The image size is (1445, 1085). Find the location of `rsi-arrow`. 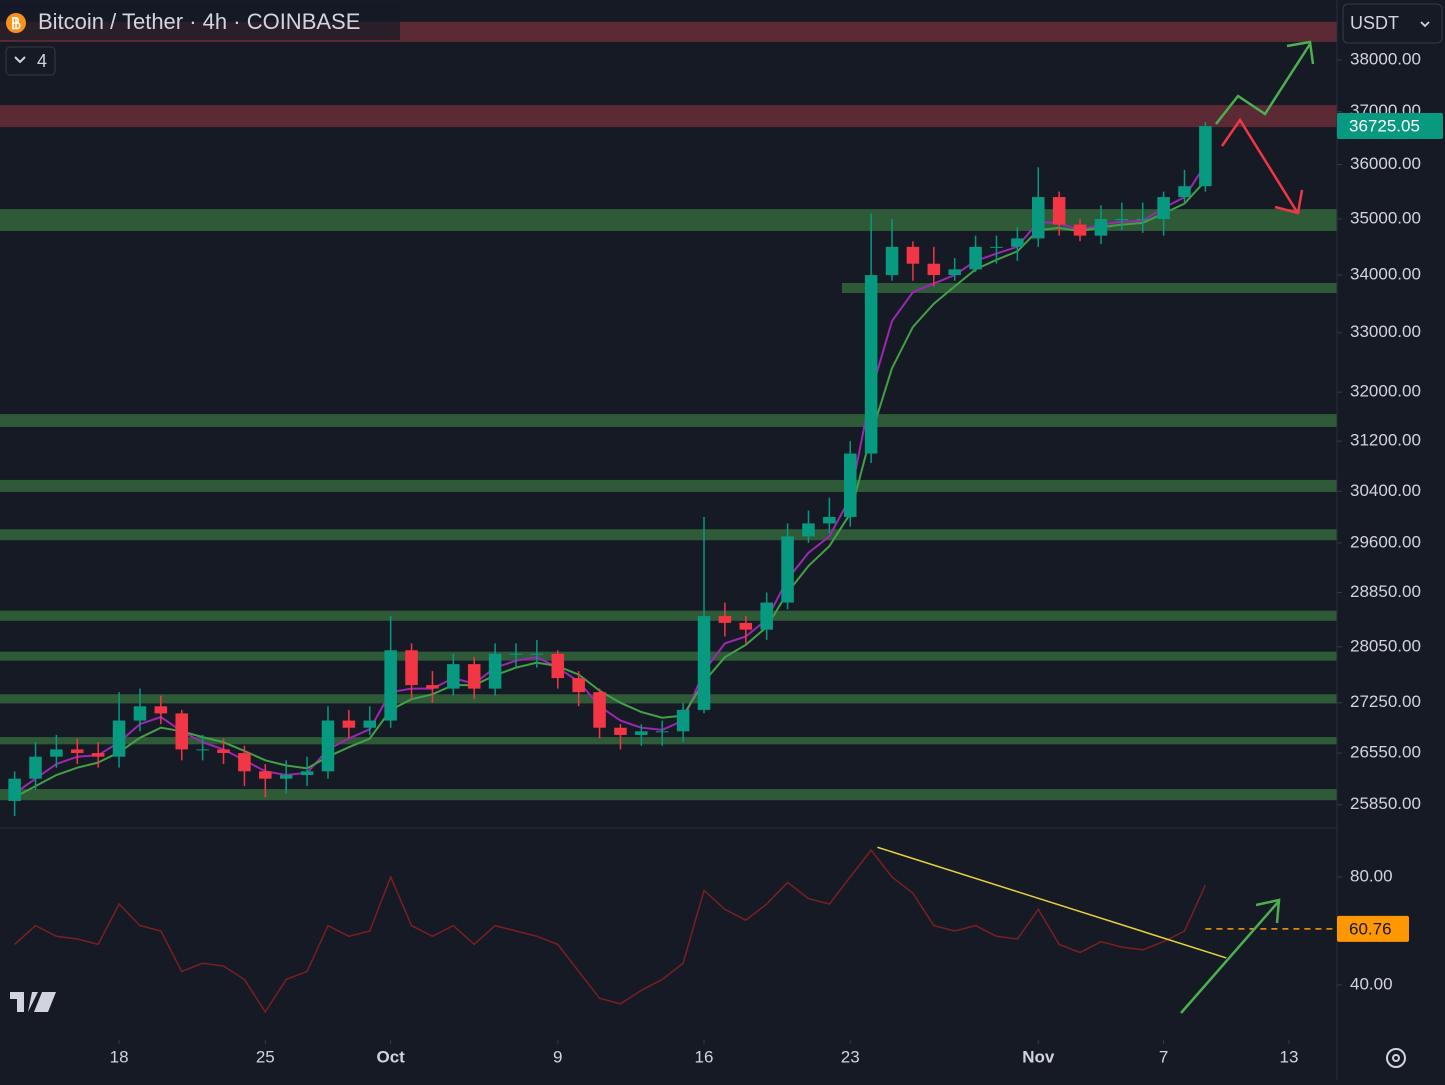

rsi-arrow is located at coordinates (1230, 957).